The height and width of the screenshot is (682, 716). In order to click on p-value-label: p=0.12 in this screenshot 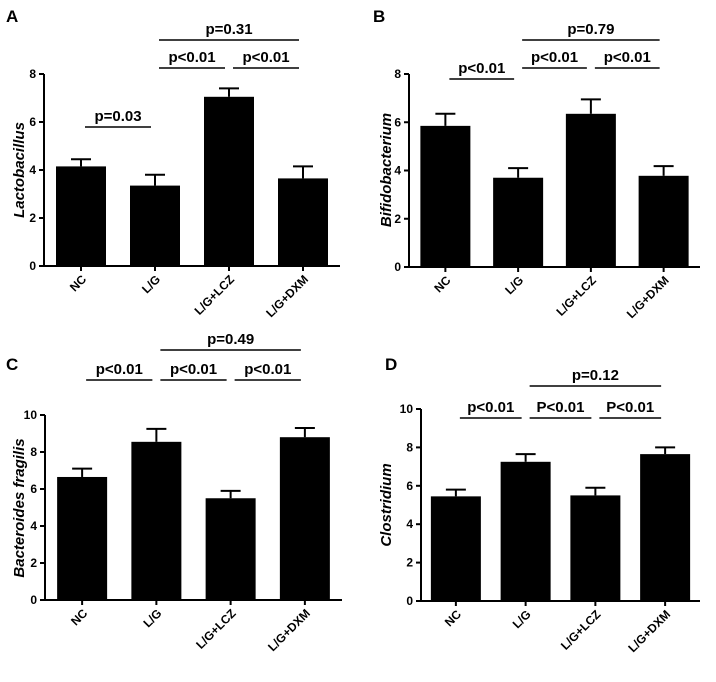, I will do `click(595, 375)`.